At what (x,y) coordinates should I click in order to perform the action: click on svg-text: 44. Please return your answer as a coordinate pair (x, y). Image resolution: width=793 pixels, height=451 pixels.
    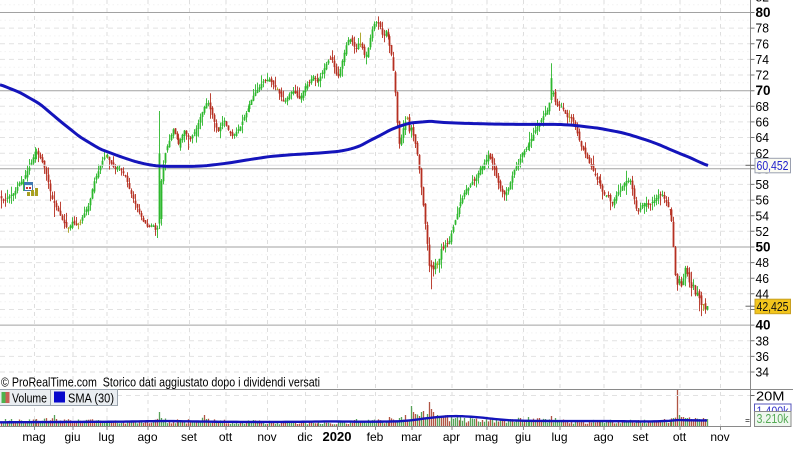
    Looking at the image, I should click on (763, 293).